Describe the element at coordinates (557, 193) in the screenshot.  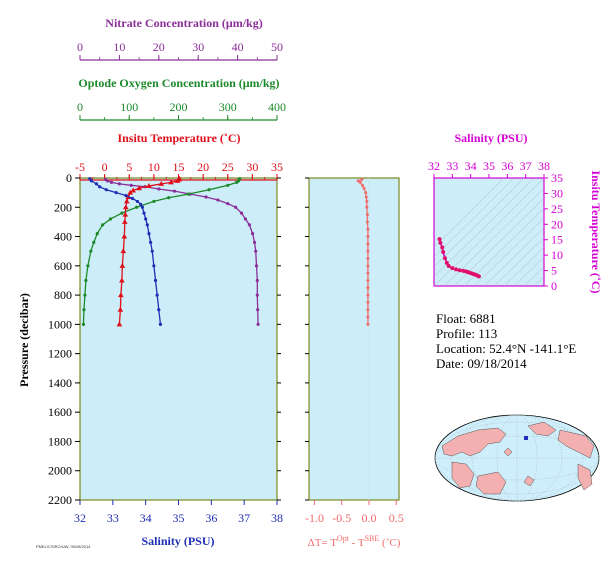
I see `ts-temperature-tick-label: 30` at that location.